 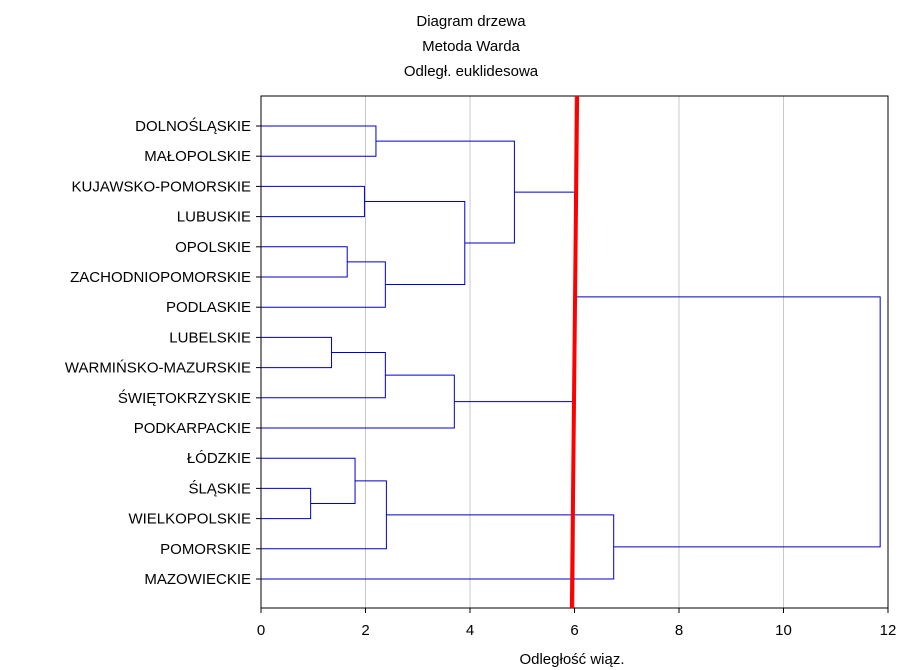 What do you see at coordinates (888, 630) in the screenshot?
I see `x-tick-label: 12` at bounding box center [888, 630].